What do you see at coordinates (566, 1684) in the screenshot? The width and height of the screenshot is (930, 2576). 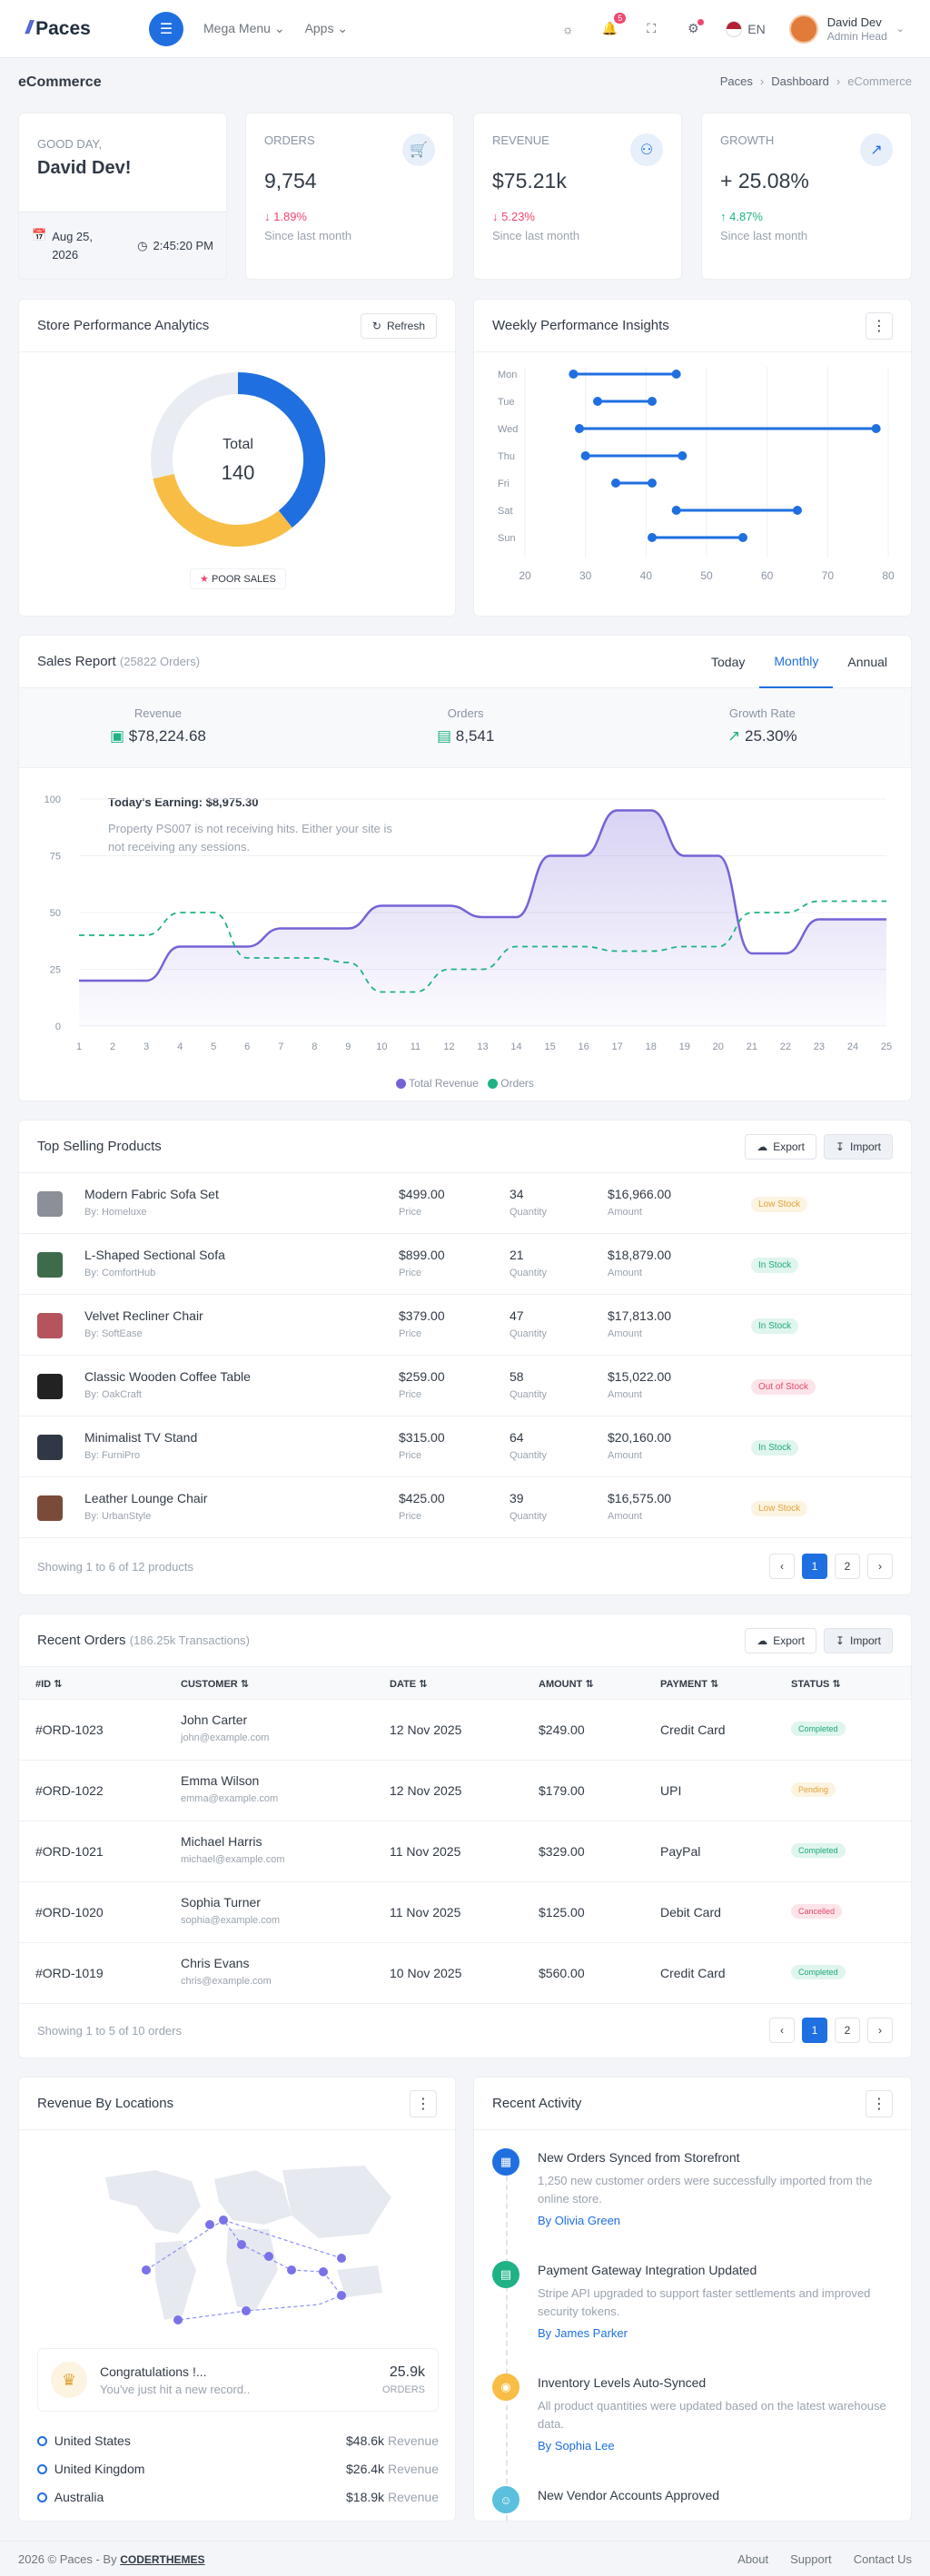 I see `col-amount: AMOUNT ⇅` at bounding box center [566, 1684].